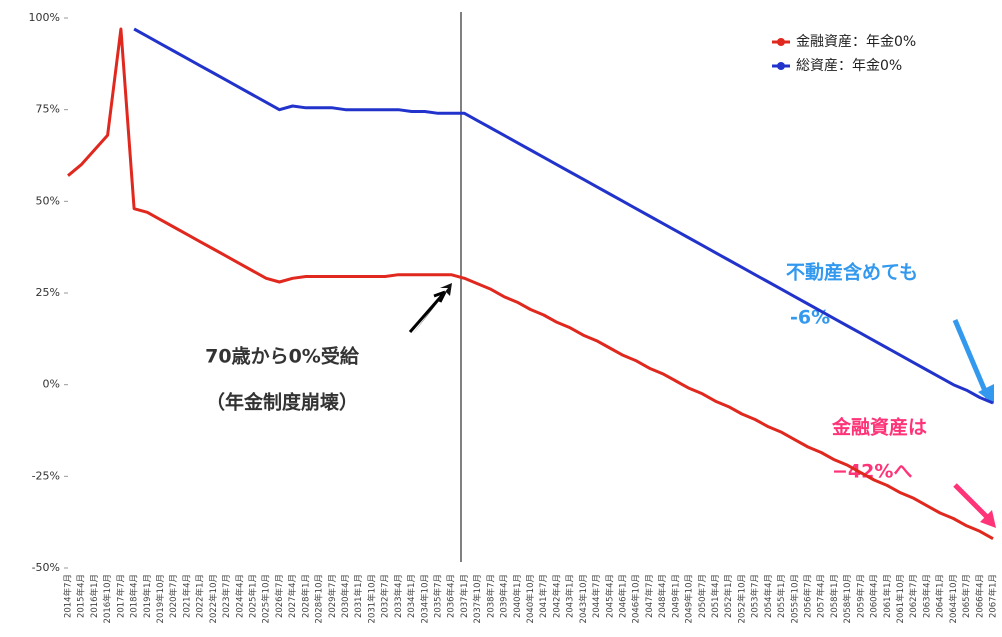  I want to click on annotation: -6%, so click(810, 318).